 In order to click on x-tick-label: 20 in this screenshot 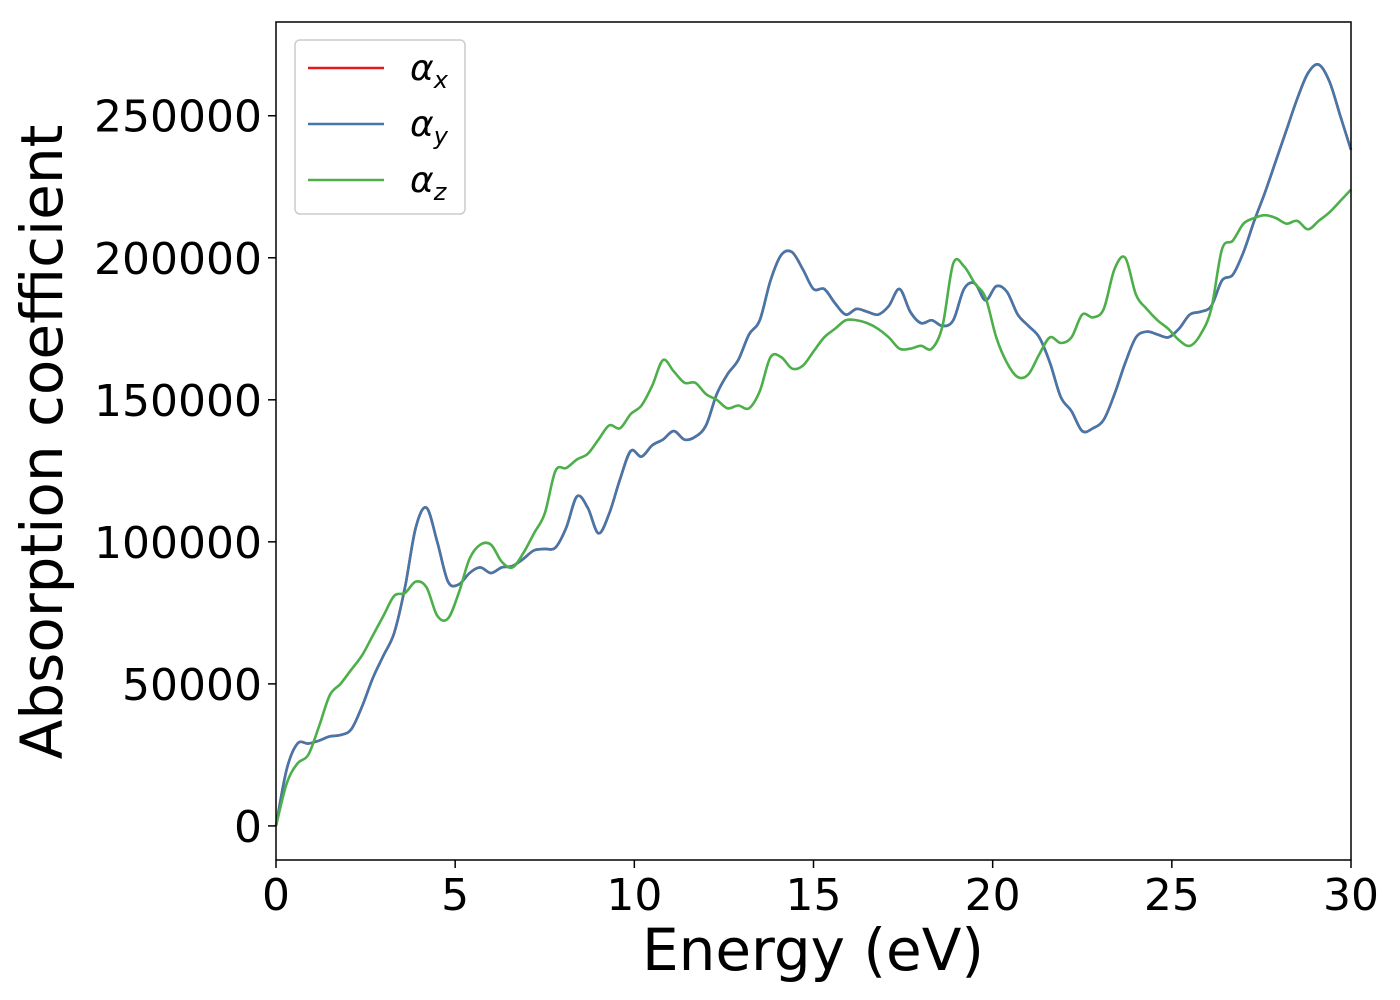, I will do `click(993, 895)`.